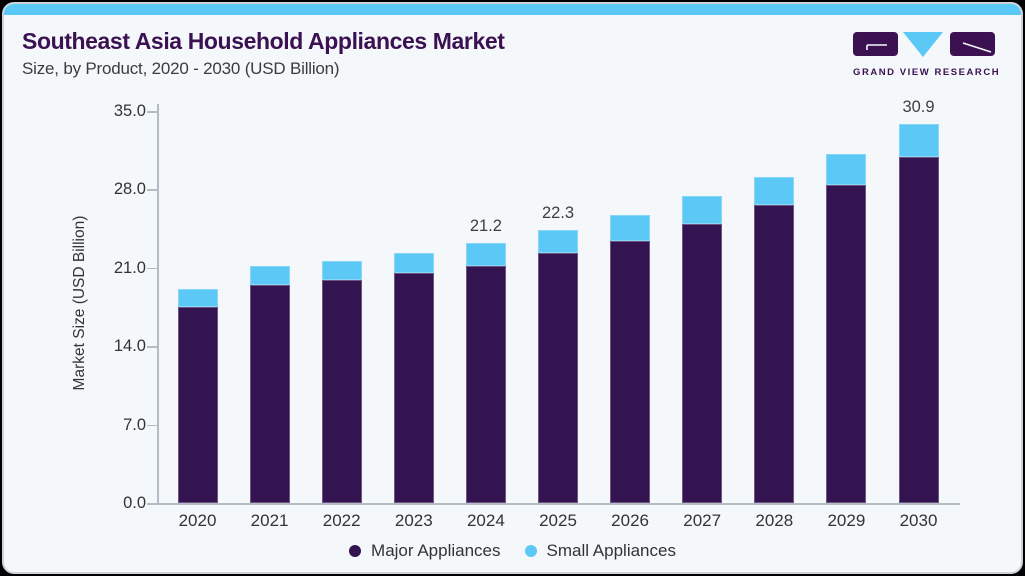 The image size is (1025, 576). I want to click on legend-item-major-appliances: Major Appliances, so click(425, 551).